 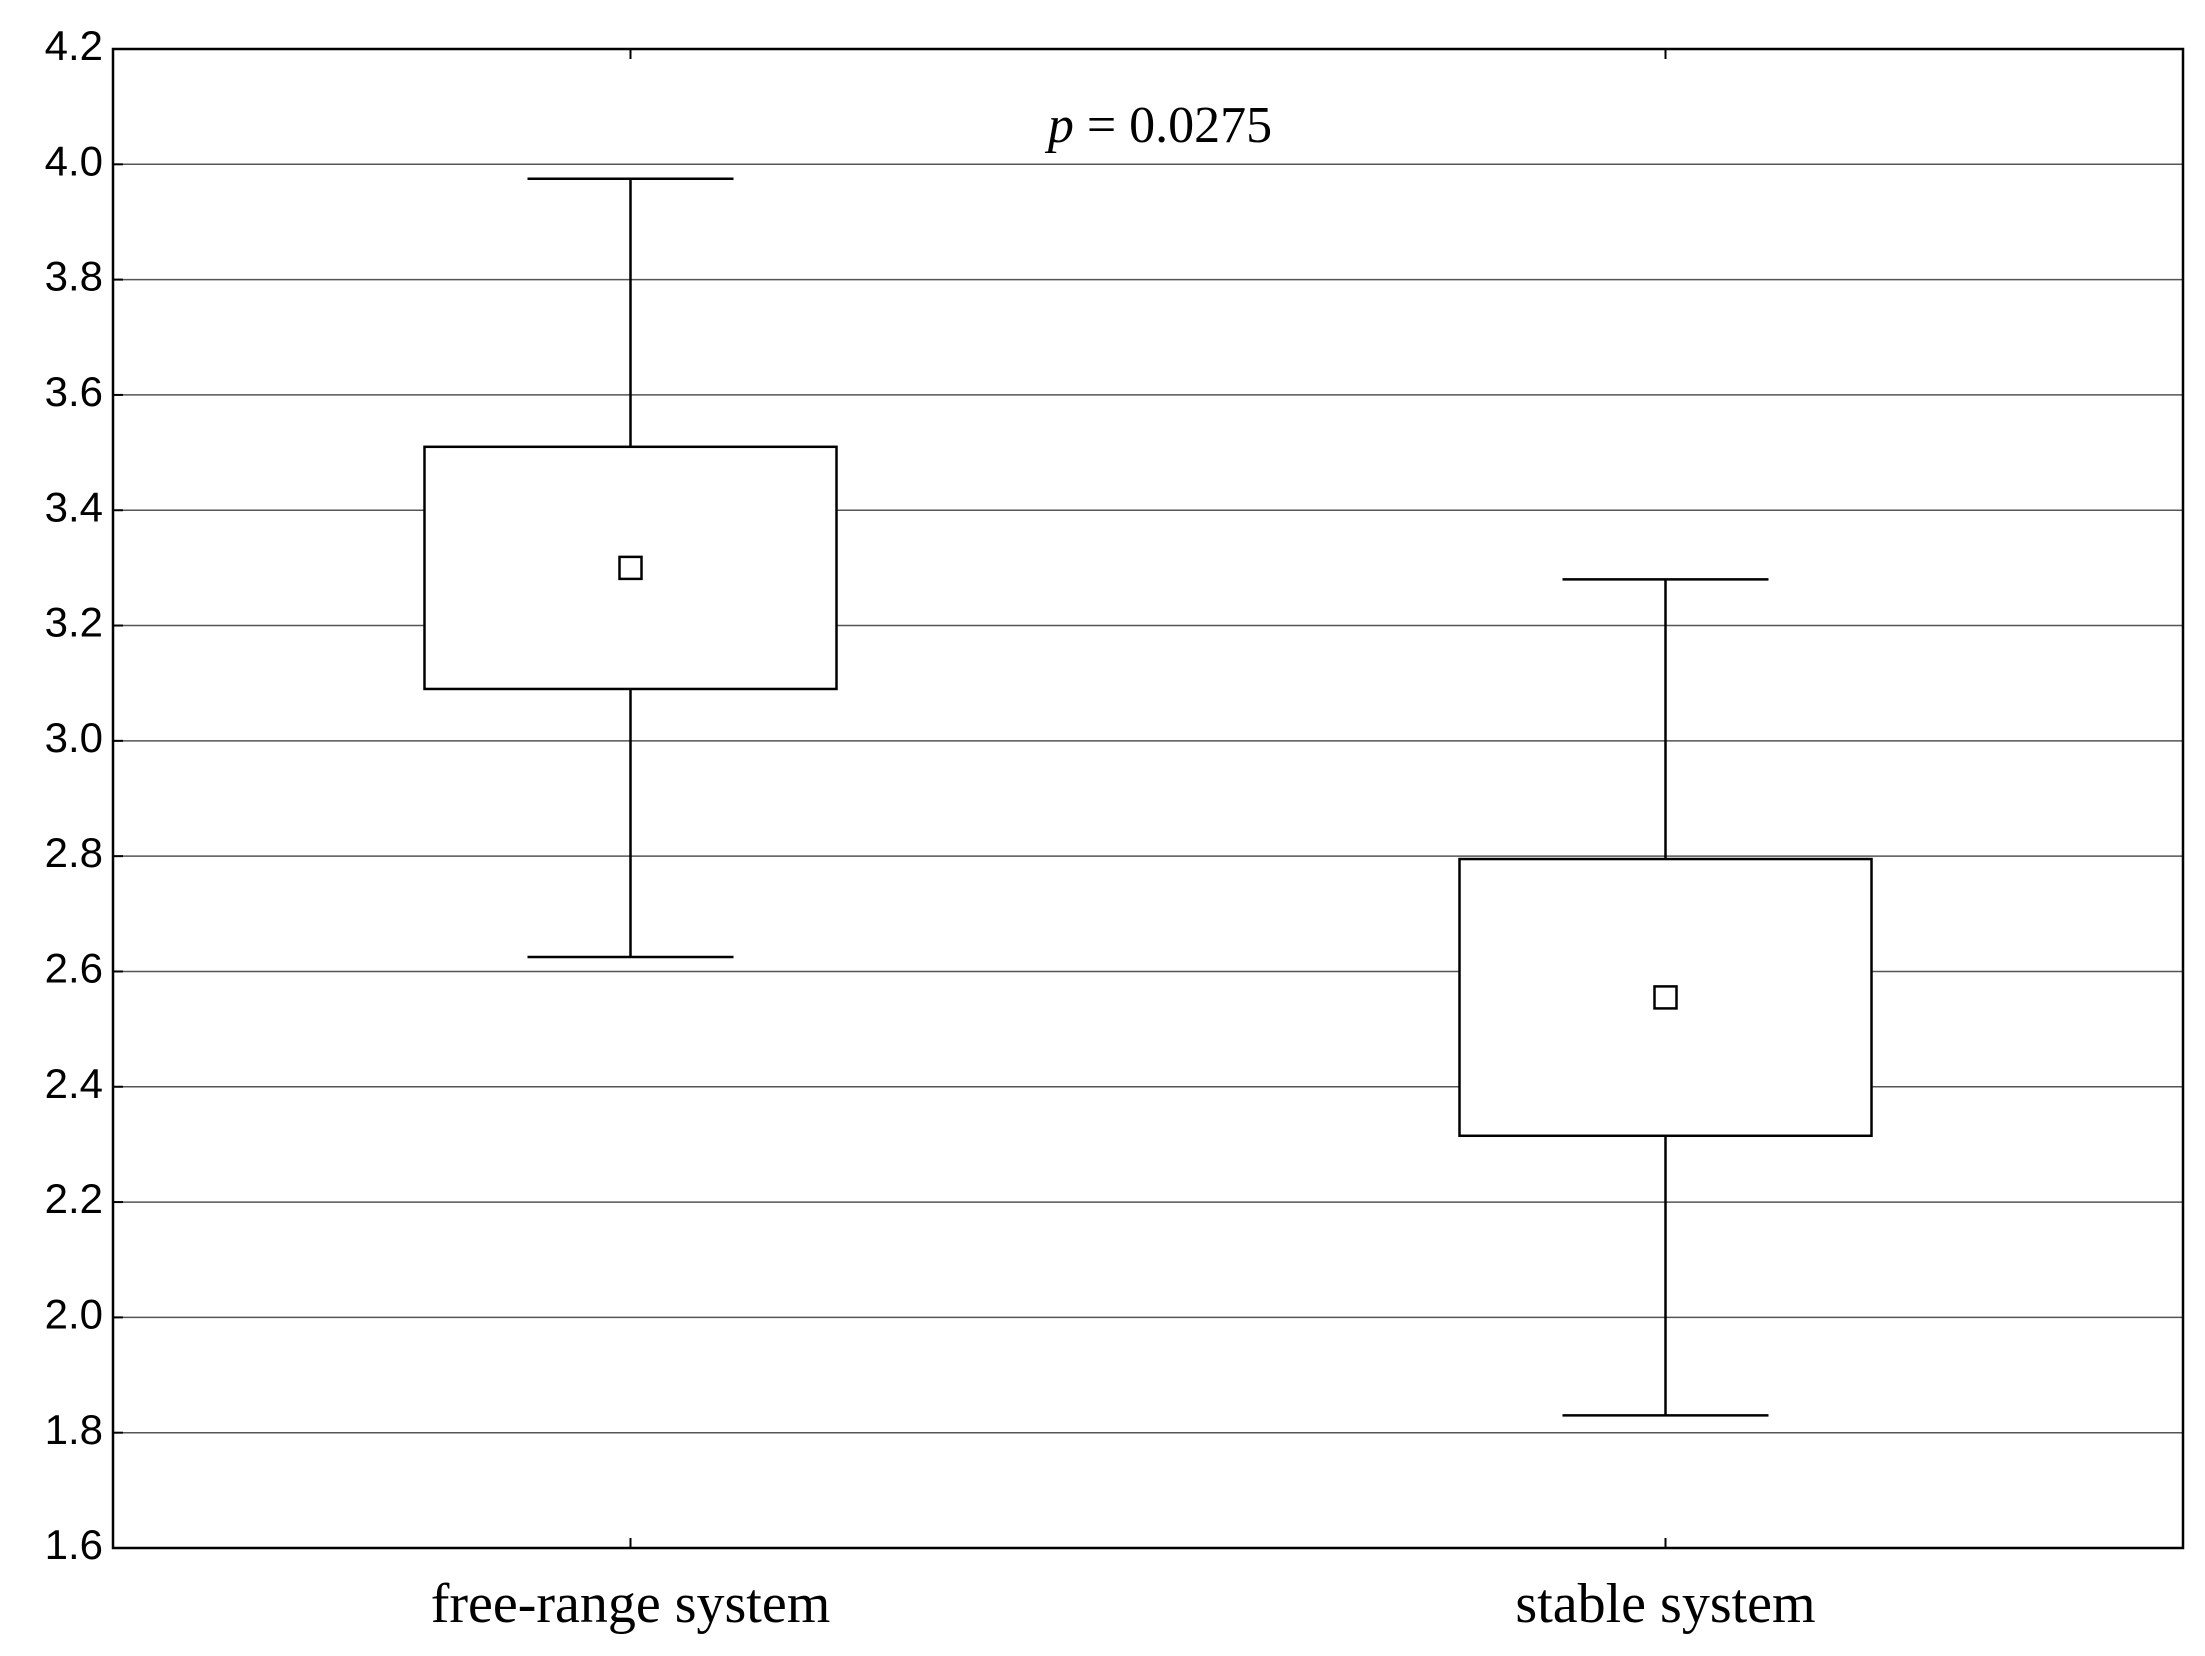 What do you see at coordinates (74, 506) in the screenshot?
I see `y-tick-label: 3.4` at bounding box center [74, 506].